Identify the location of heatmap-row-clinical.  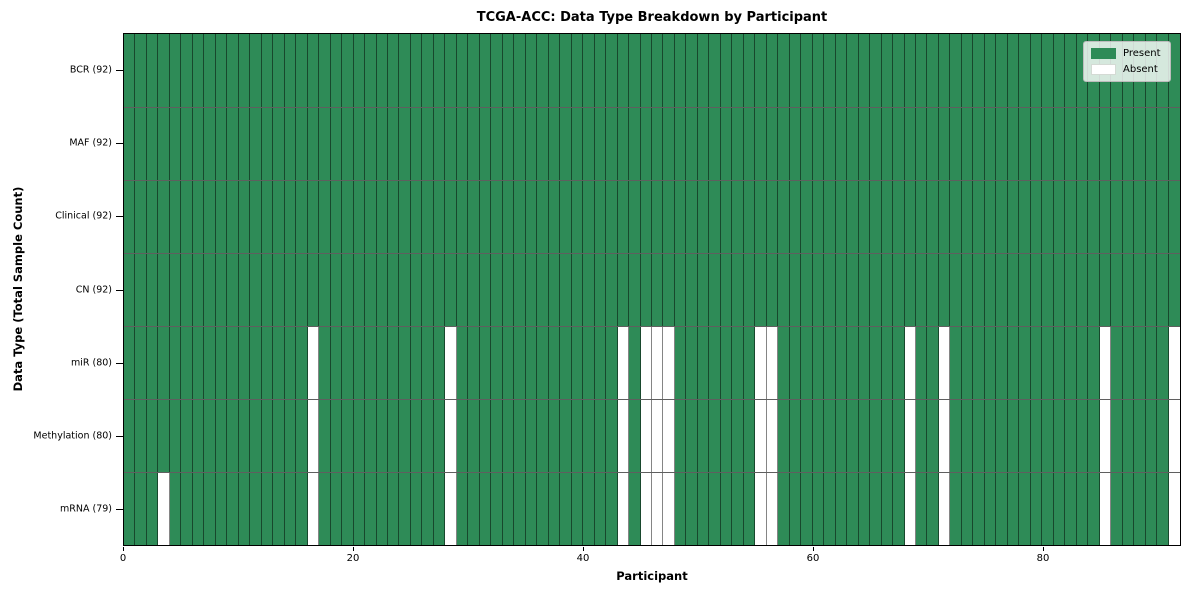
(652, 216).